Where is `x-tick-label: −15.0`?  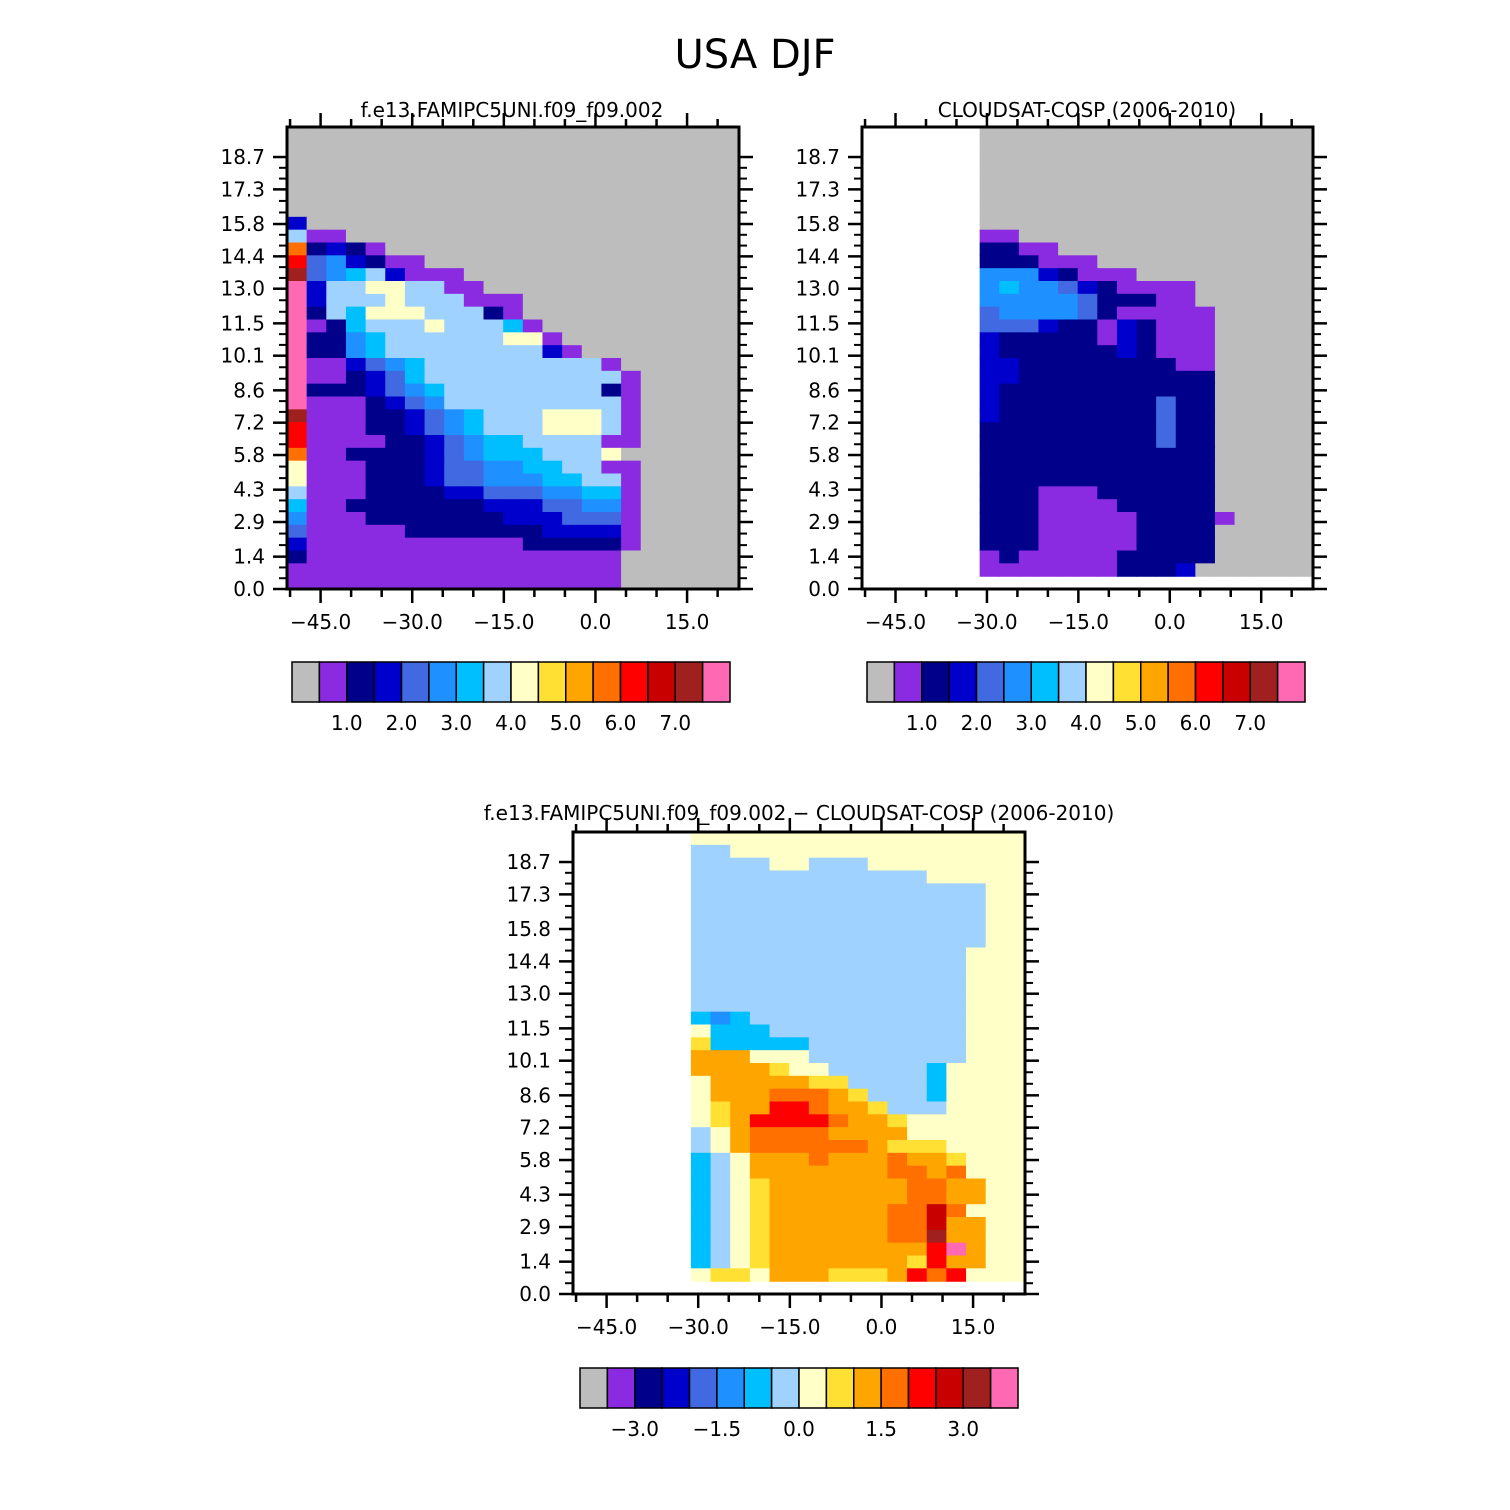
x-tick-label: −15.0 is located at coordinates (503, 622).